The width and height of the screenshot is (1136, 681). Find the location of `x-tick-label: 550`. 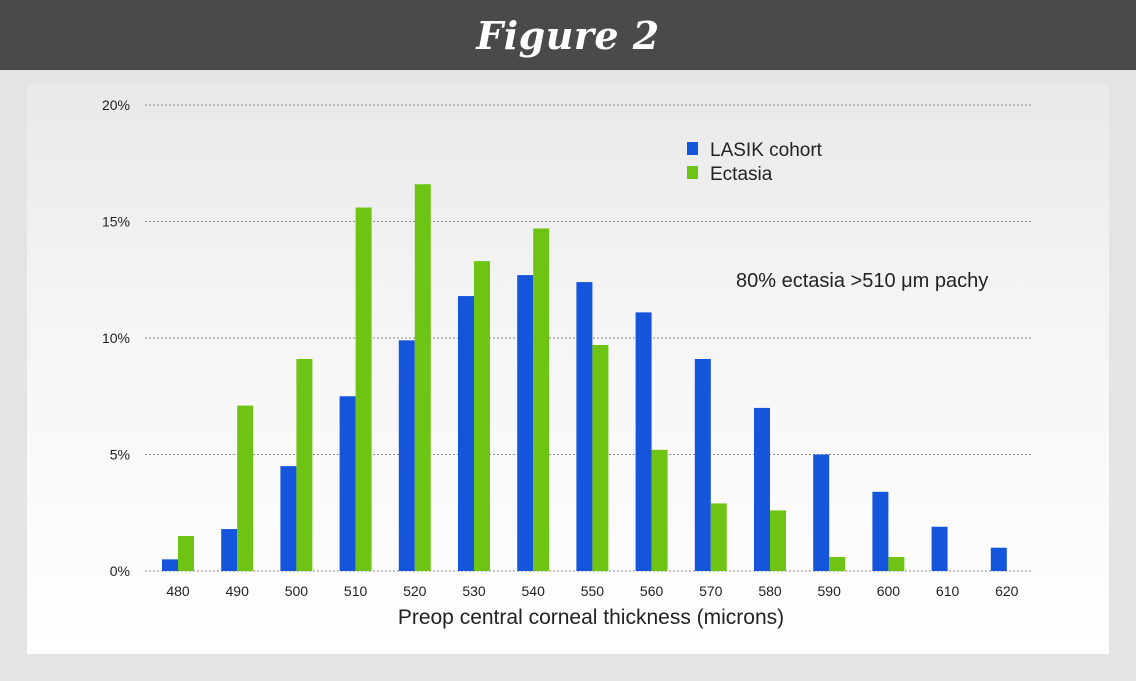

x-tick-label: 550 is located at coordinates (593, 591).